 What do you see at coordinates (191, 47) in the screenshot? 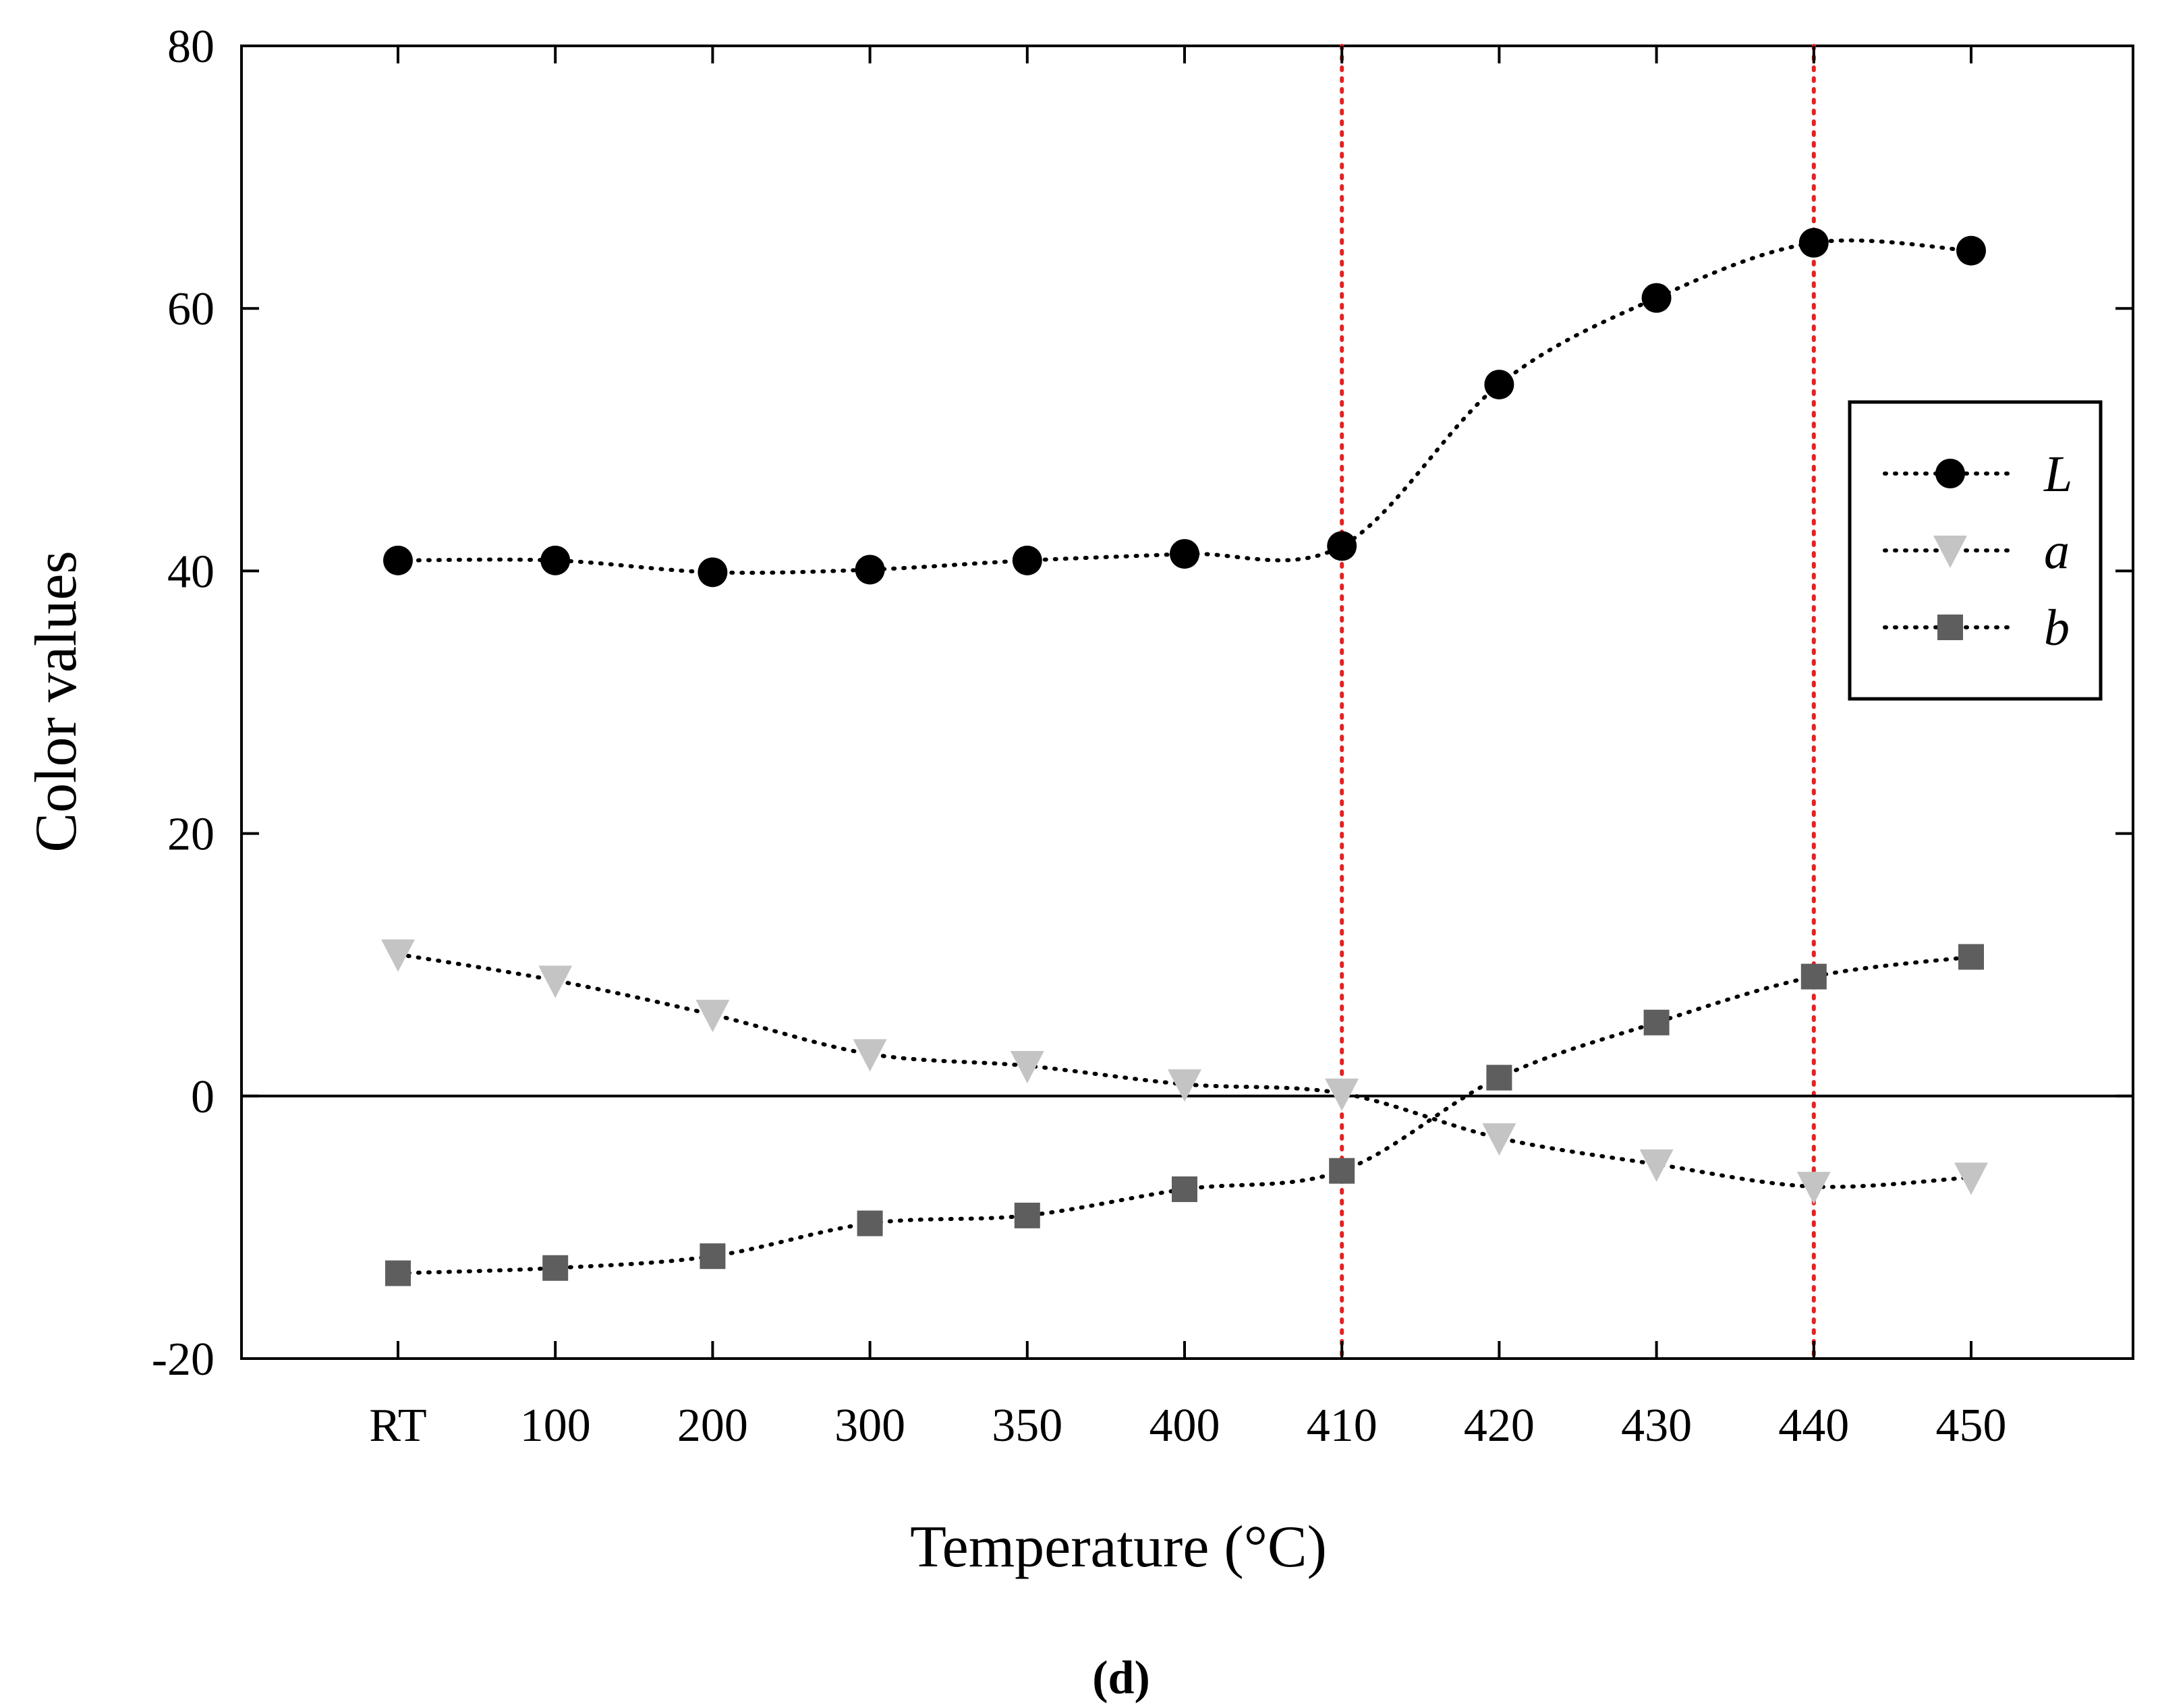
I see `y-tick-label: 80` at bounding box center [191, 47].